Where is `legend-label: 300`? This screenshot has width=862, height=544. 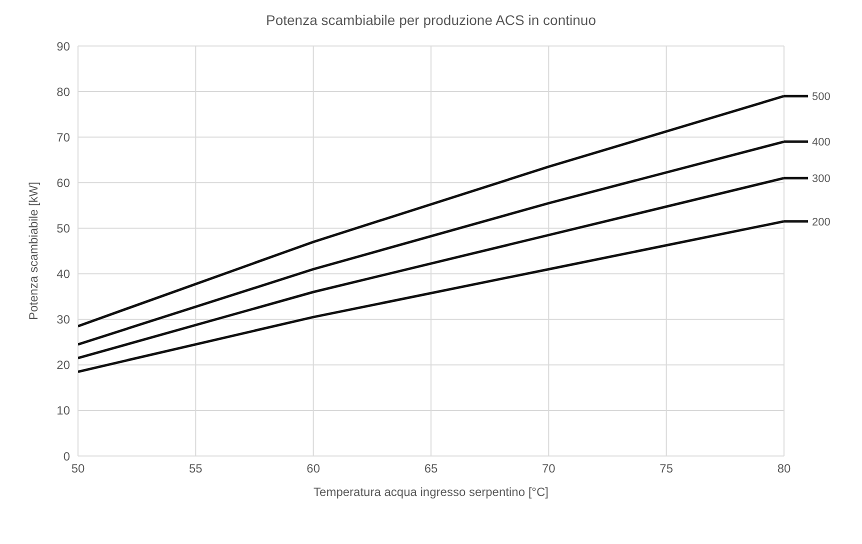
legend-label: 300 is located at coordinates (821, 179).